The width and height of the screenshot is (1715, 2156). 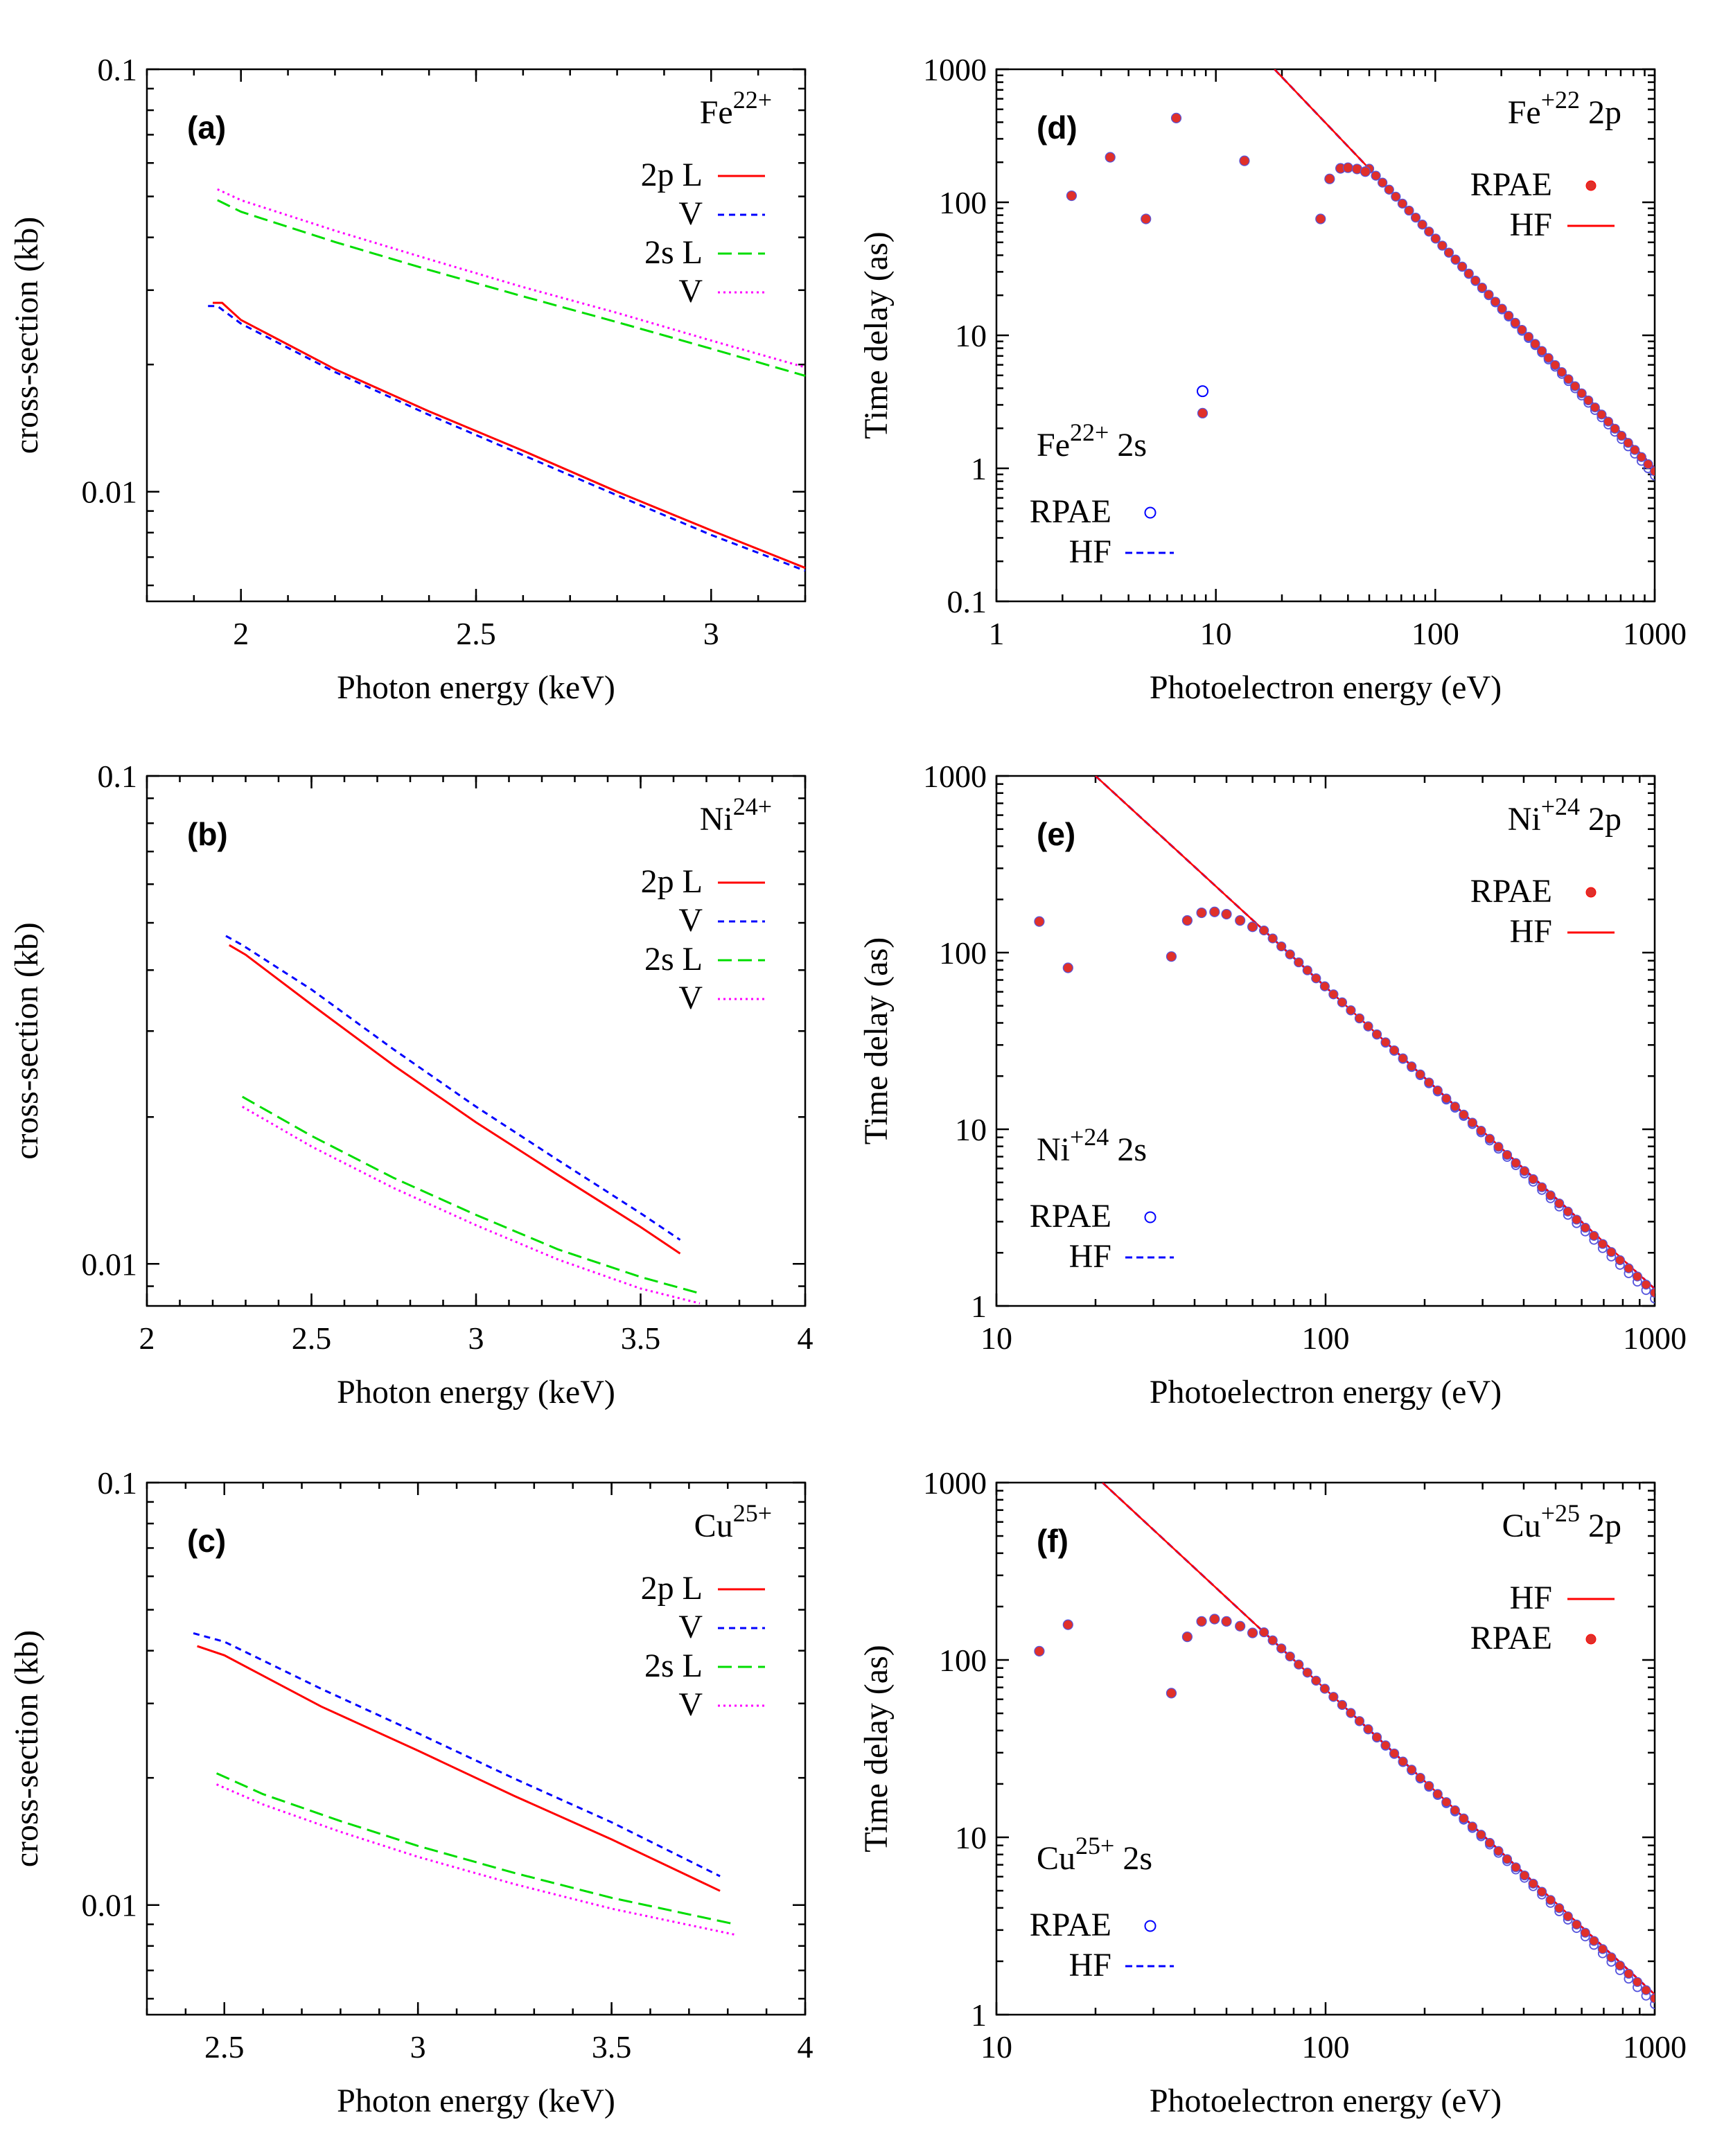 I want to click on legend-2p-title: Fe+22 2p, so click(x=1565, y=109).